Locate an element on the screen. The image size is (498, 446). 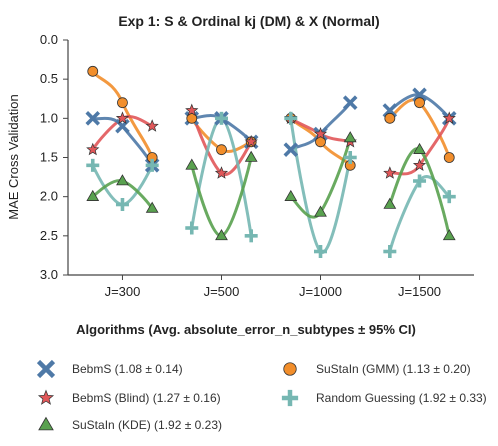
series-1-markers is located at coordinates (271, 130).